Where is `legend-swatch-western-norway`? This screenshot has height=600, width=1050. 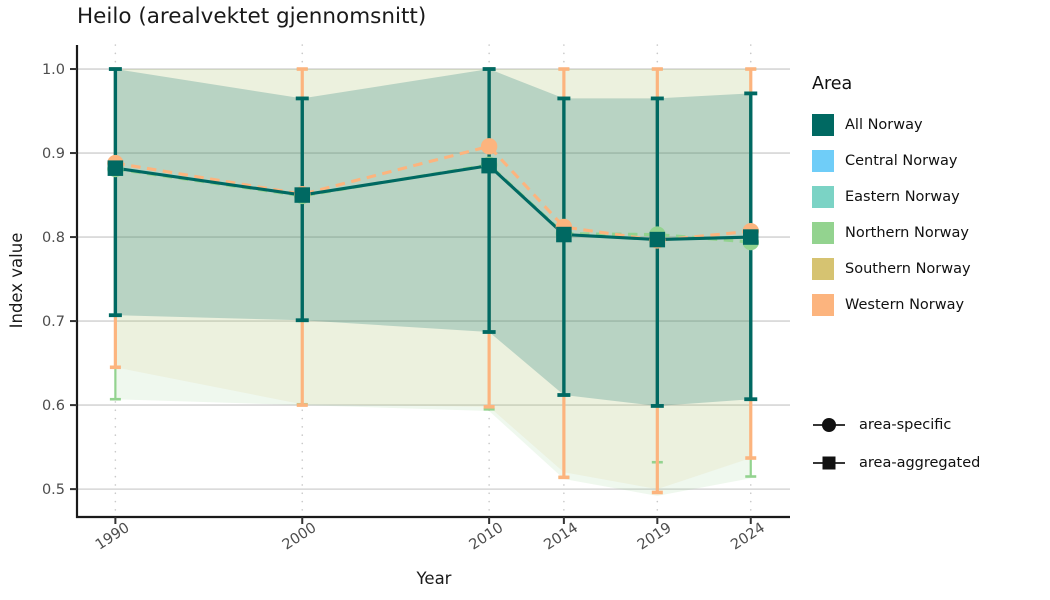 legend-swatch-western-norway is located at coordinates (823, 305).